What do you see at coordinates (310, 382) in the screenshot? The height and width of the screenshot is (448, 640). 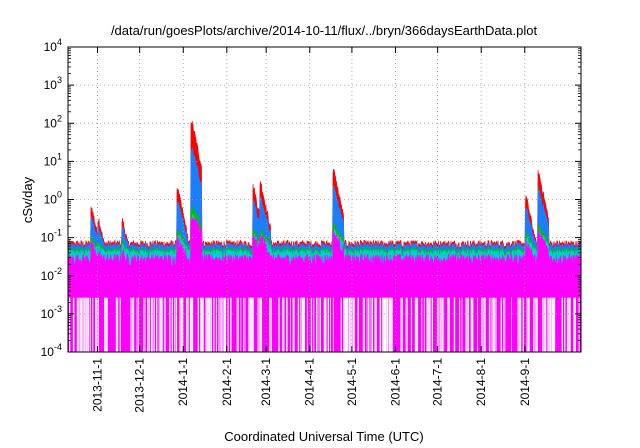 I see `x-tick-label: 2014-4-1` at bounding box center [310, 382].